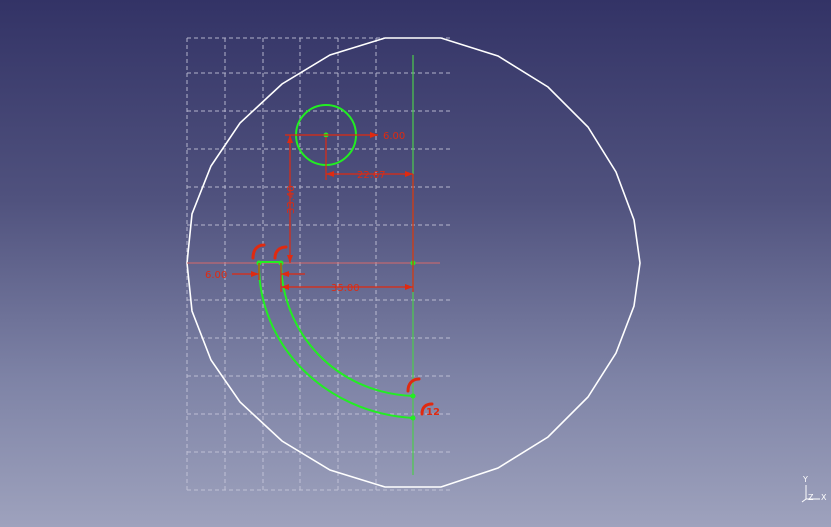 Image resolution: width=831 pixels, height=527 pixels. Describe the element at coordinates (433, 412) in the screenshot. I see `constraint-number-label: 12` at that location.